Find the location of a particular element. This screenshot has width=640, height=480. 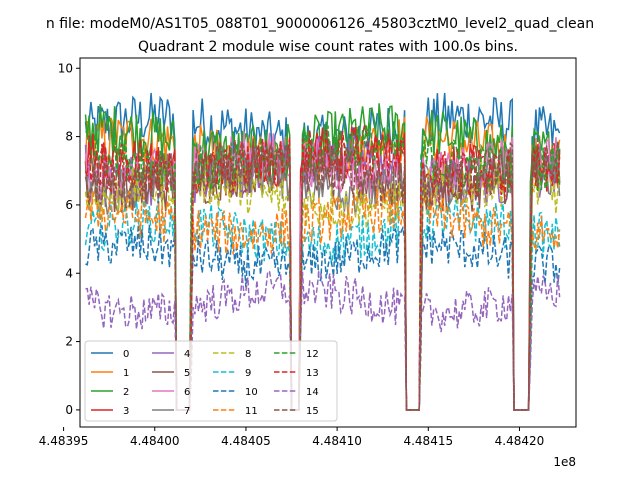

legend-label-6: 6 is located at coordinates (187, 392).